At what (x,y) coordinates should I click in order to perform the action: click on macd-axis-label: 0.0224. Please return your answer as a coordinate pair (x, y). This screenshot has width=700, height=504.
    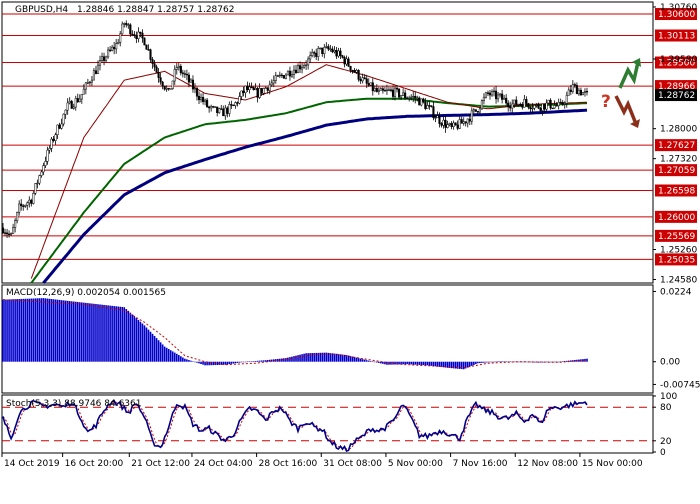
    Looking at the image, I should click on (676, 292).